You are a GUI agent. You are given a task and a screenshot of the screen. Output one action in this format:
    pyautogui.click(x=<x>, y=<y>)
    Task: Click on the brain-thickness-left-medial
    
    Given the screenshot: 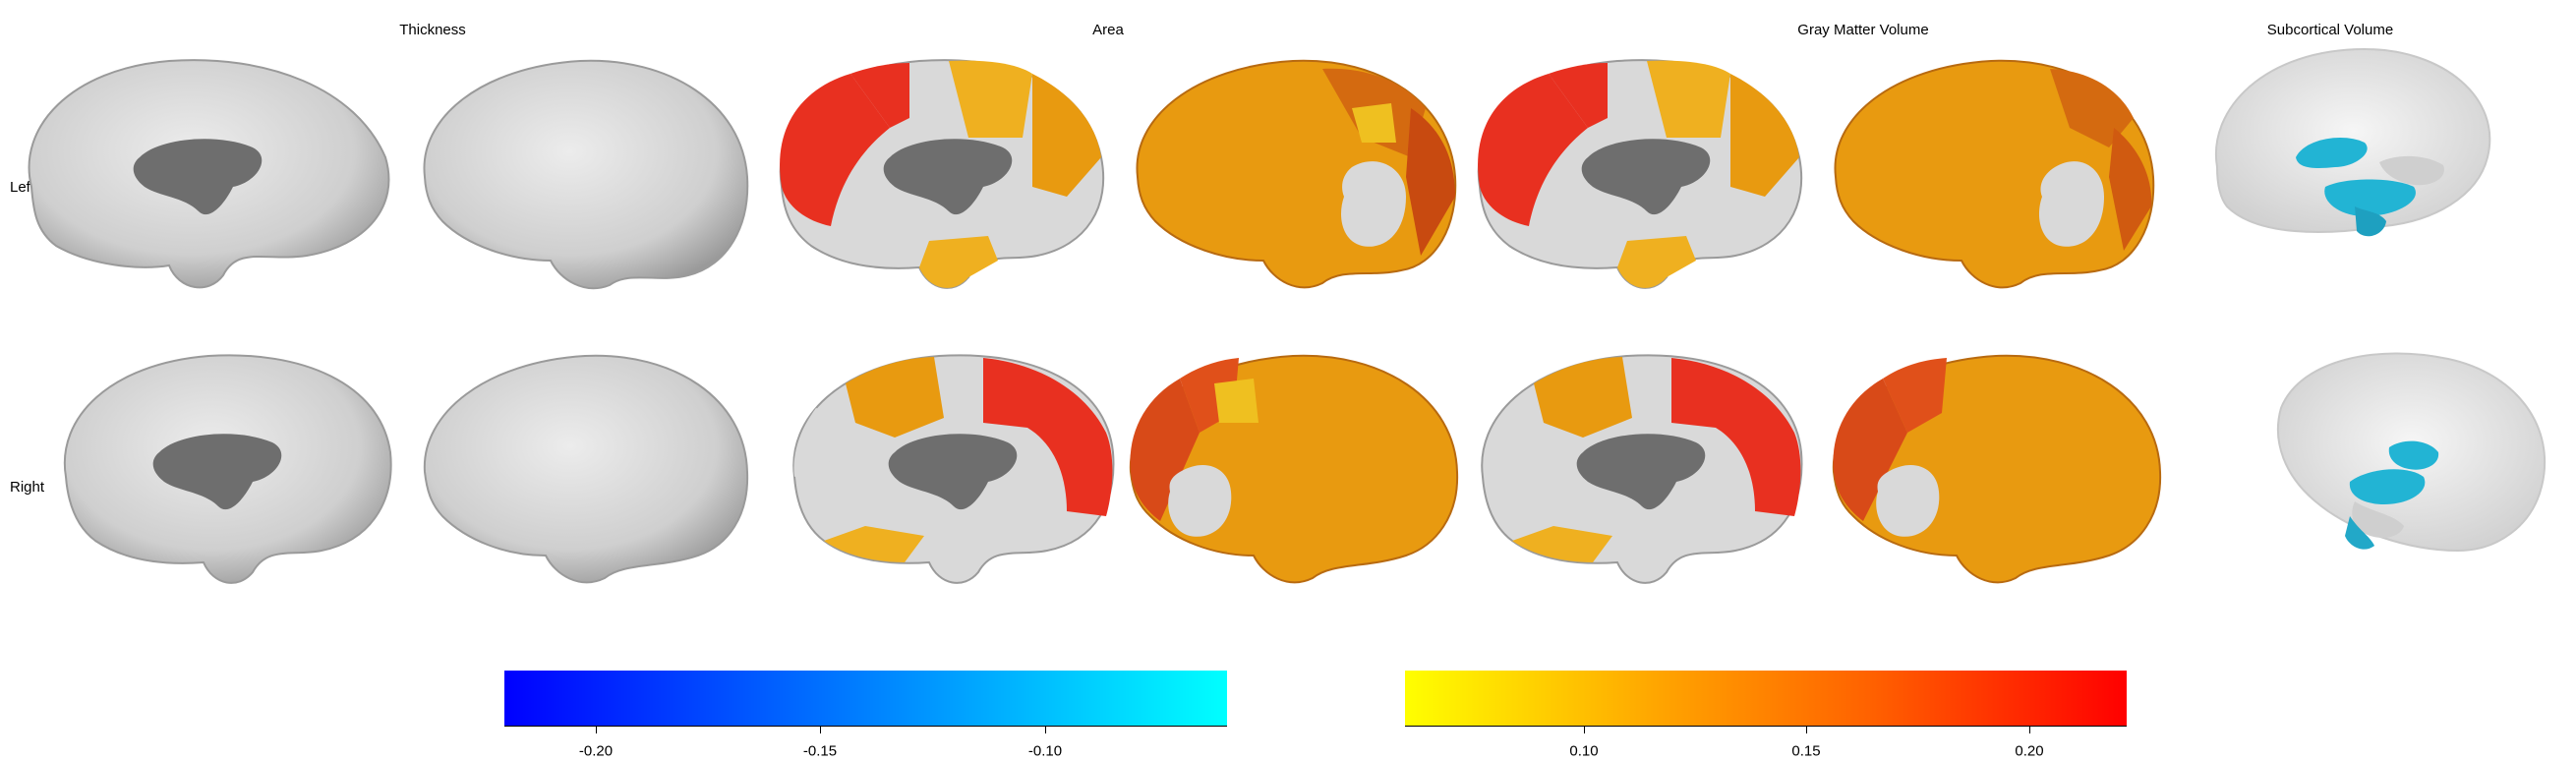 What is the action you would take?
    pyautogui.click(x=209, y=174)
    